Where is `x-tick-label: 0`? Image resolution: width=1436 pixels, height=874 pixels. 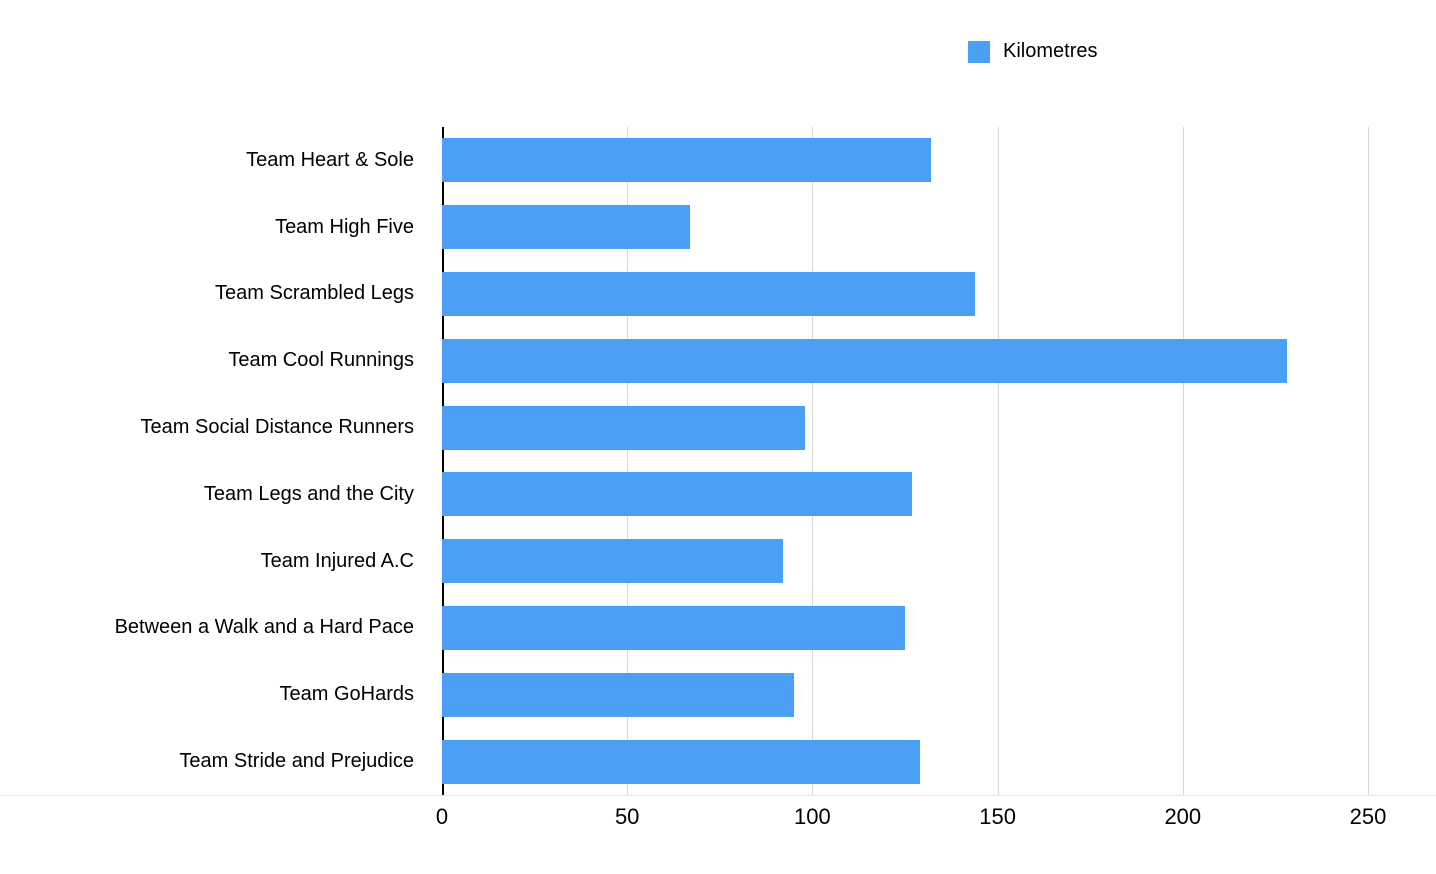
x-tick-label: 0 is located at coordinates (442, 816).